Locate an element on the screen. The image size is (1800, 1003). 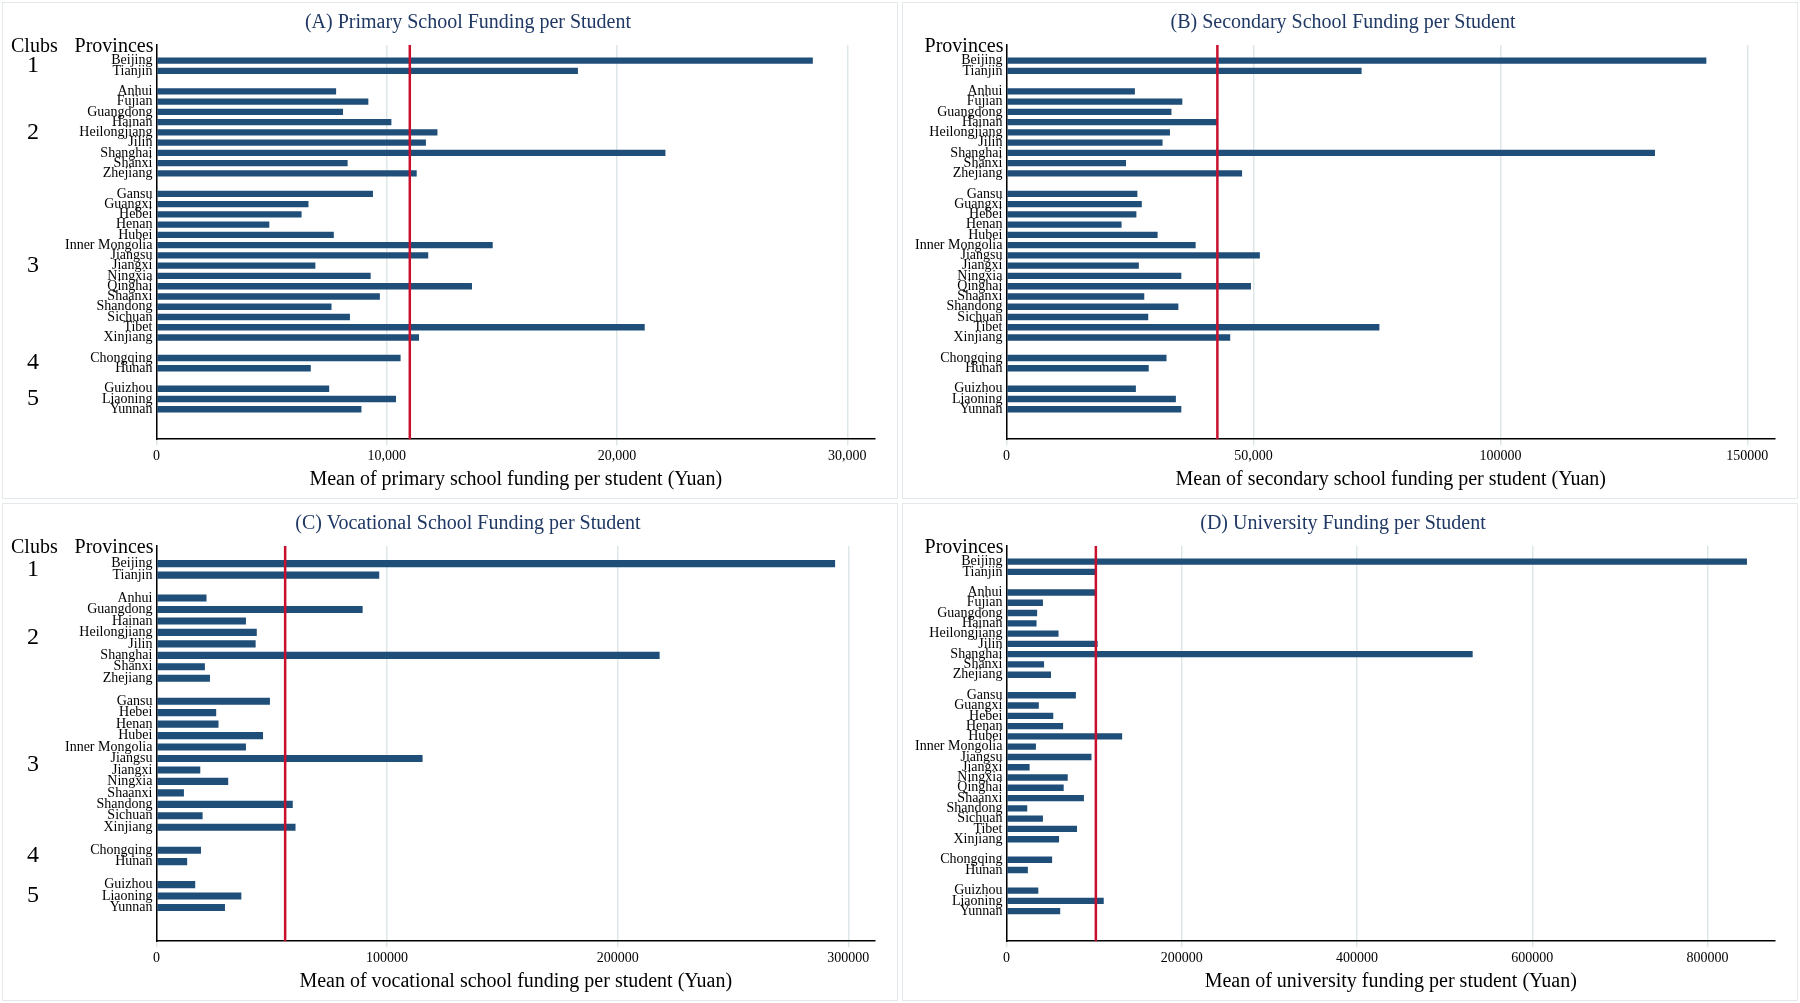
y-tick-label: Xinjiang is located at coordinates (128, 826).